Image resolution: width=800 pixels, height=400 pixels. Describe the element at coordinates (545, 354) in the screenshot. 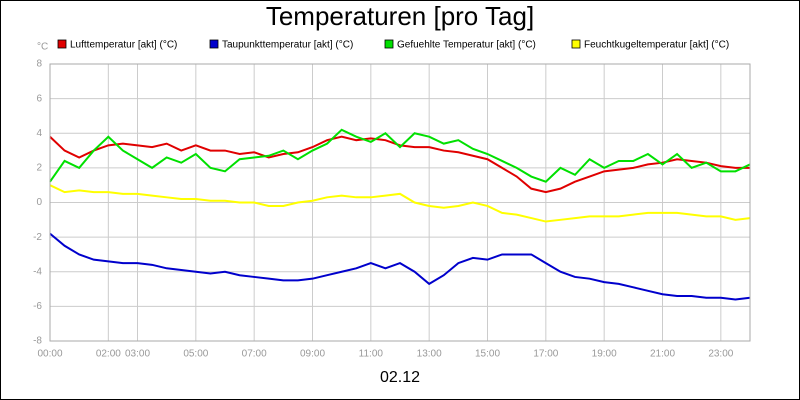

I see `x-tick-label: 17:00` at that location.